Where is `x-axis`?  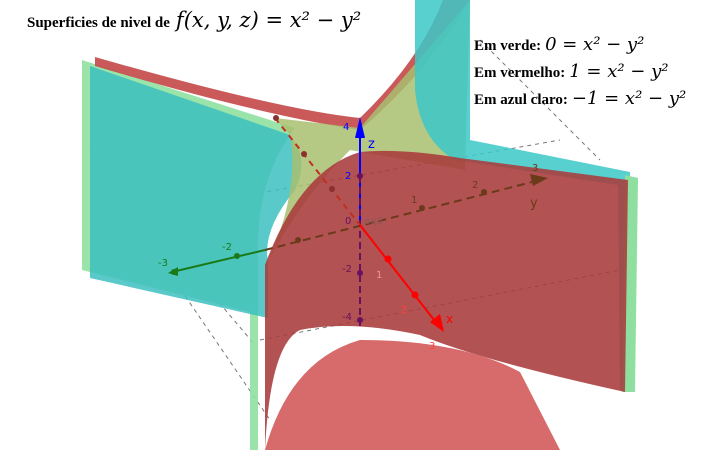 x-axis is located at coordinates (399, 275).